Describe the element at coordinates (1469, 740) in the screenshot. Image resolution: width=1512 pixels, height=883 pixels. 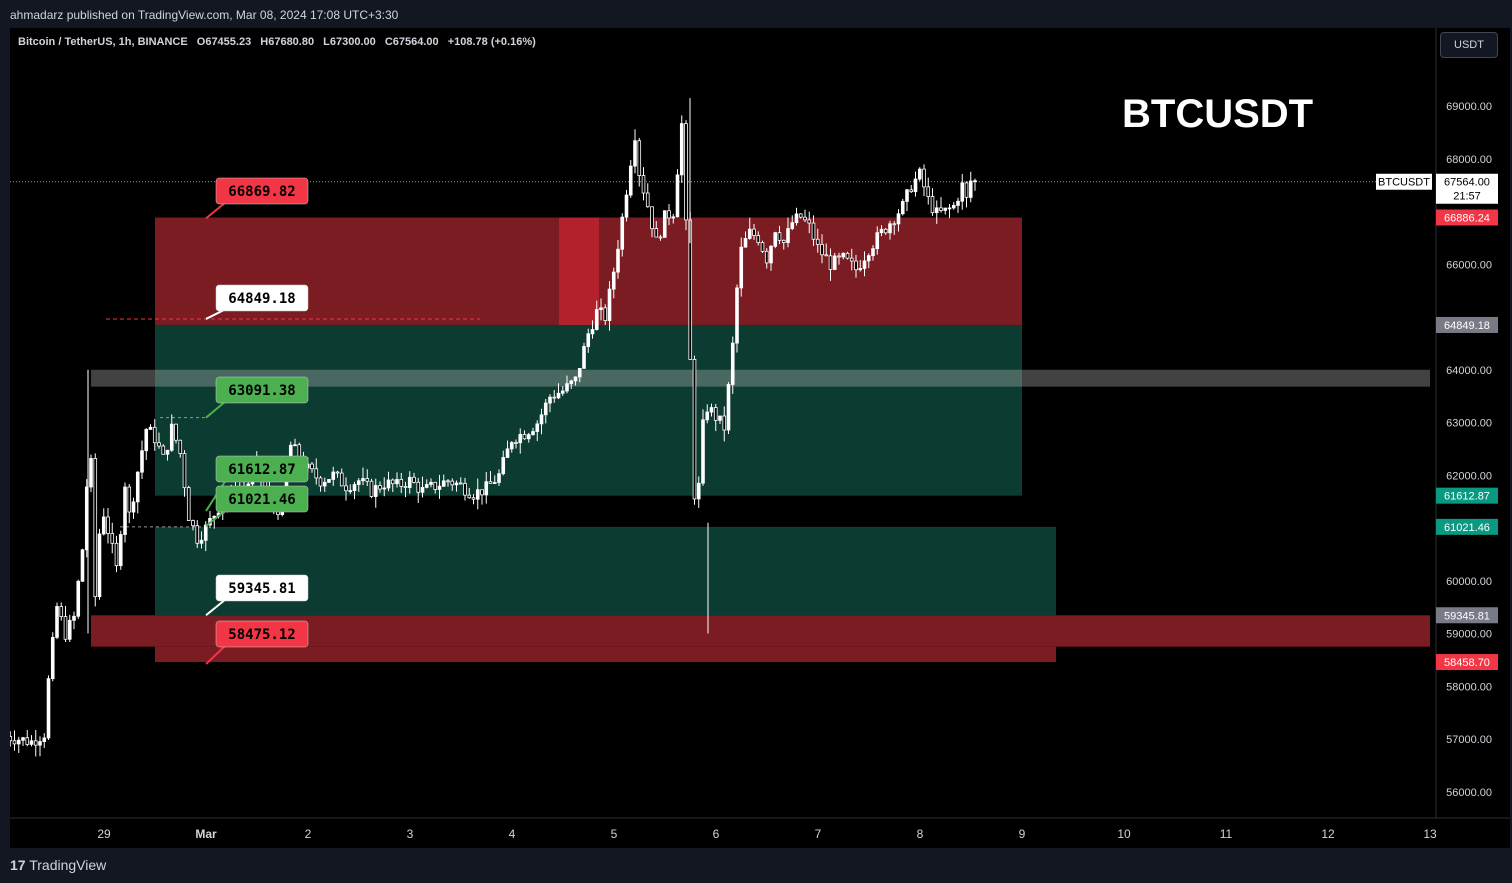
I see `y-tick-label: 57000.00` at that location.